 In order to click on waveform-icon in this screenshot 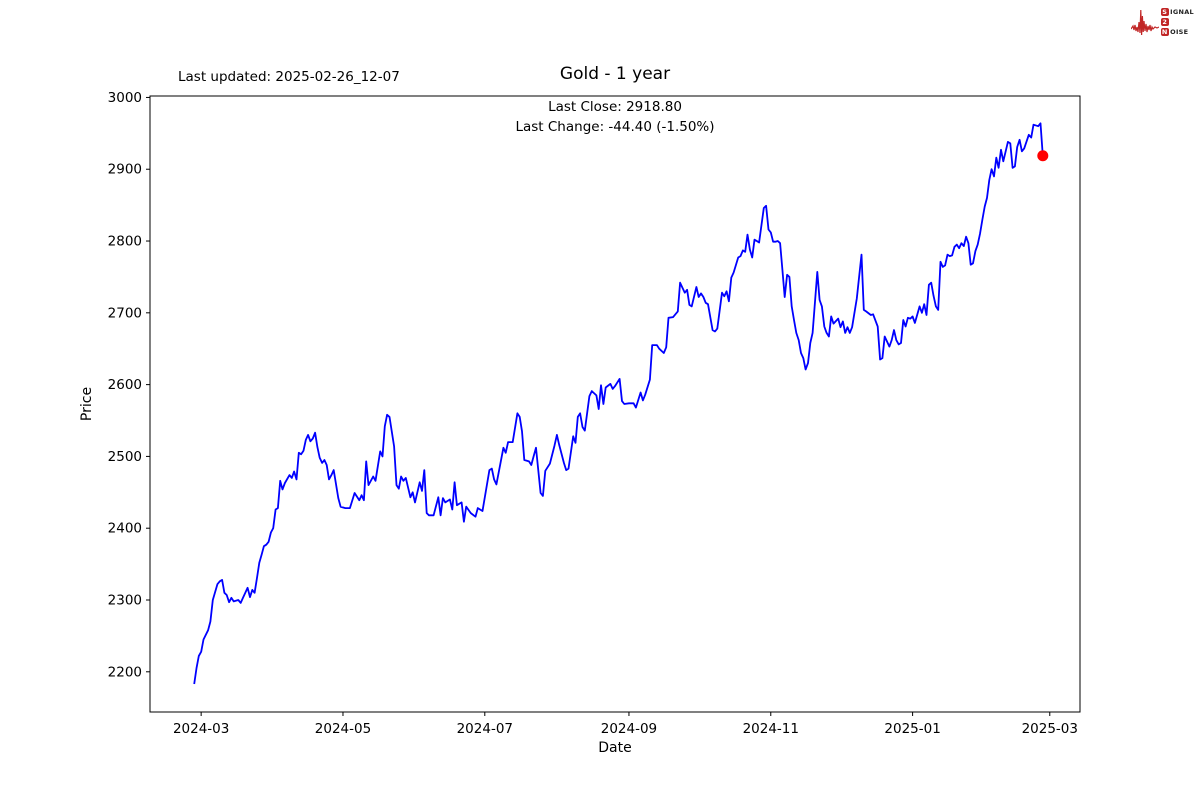, I will do `click(1144, 22)`.